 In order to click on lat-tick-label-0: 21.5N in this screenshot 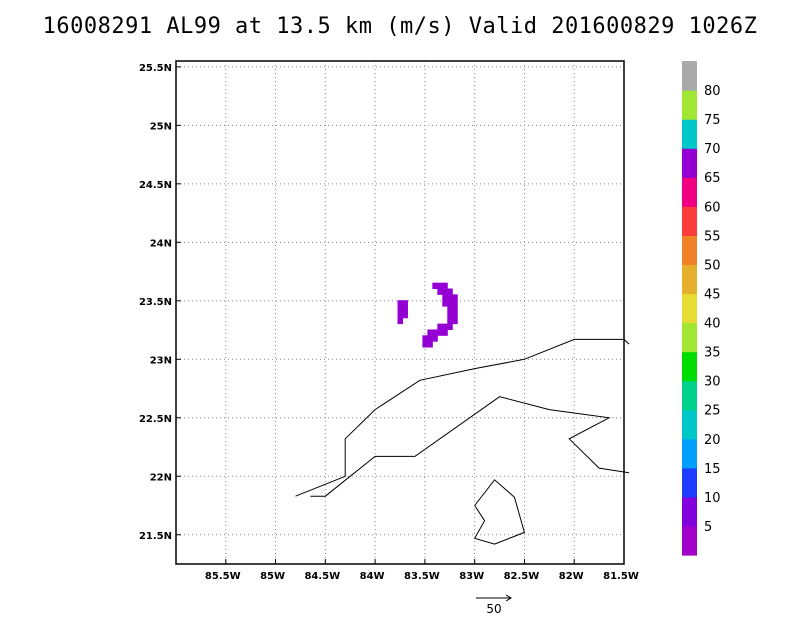, I will do `click(155, 536)`.